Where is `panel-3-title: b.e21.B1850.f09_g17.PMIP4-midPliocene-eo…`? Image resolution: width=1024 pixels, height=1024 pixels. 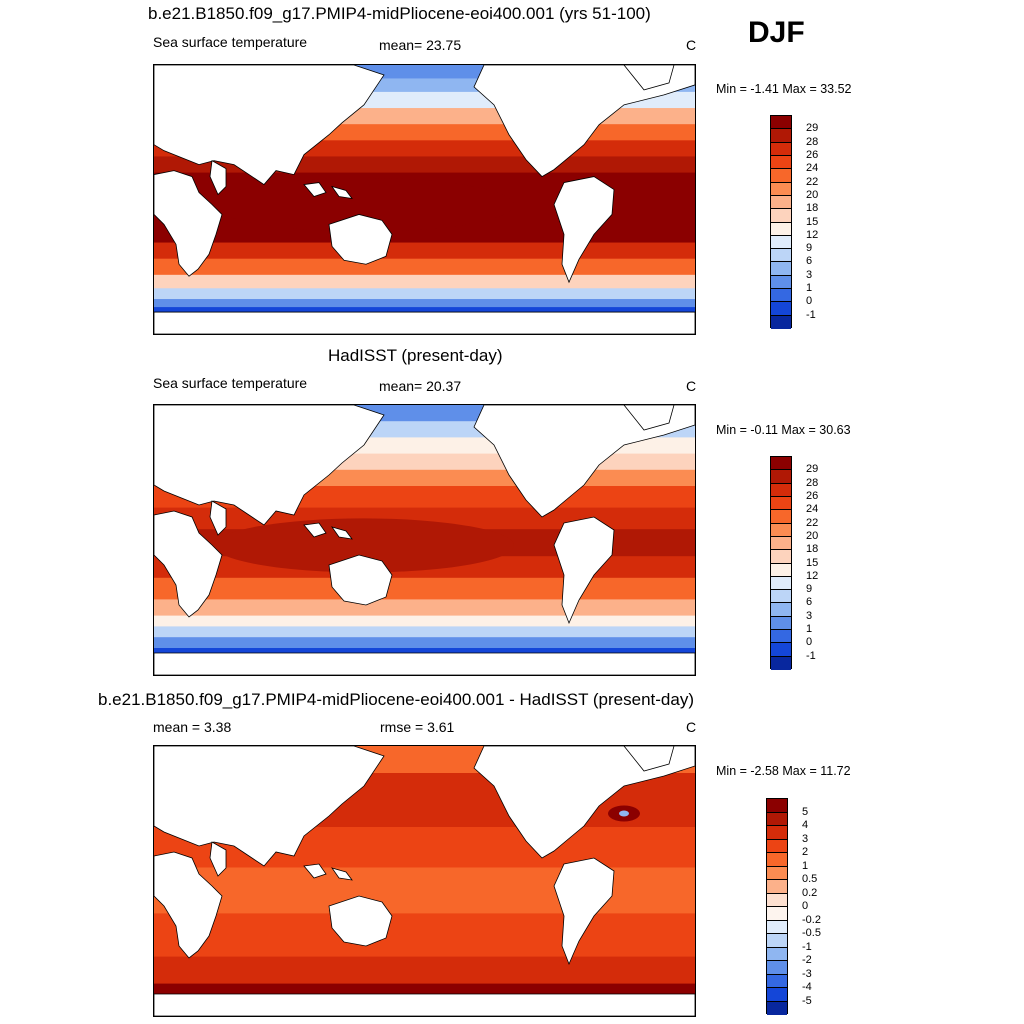 panel-3-title: b.e21.B1850.f09_g17.PMIP4-midPliocene-eo… is located at coordinates (396, 699).